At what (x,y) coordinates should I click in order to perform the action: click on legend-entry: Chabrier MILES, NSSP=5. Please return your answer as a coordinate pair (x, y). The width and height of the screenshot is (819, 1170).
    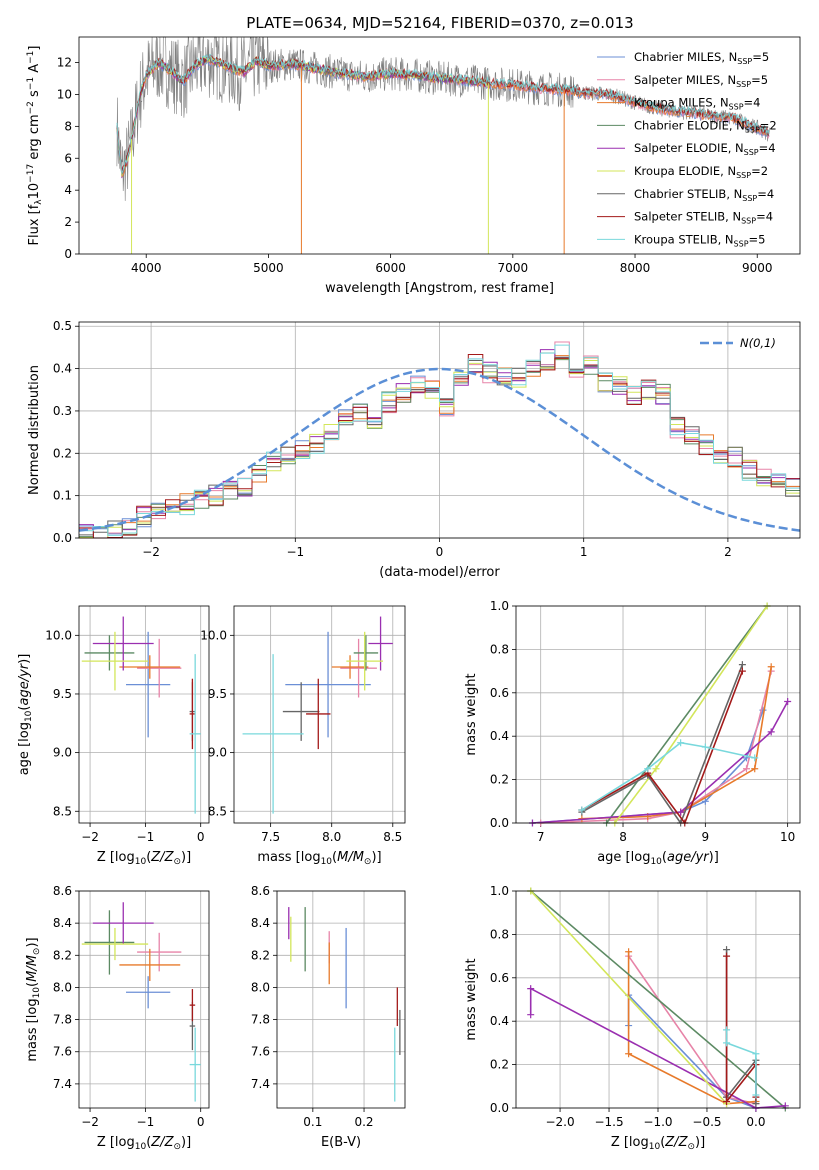
    Looking at the image, I should click on (701, 58).